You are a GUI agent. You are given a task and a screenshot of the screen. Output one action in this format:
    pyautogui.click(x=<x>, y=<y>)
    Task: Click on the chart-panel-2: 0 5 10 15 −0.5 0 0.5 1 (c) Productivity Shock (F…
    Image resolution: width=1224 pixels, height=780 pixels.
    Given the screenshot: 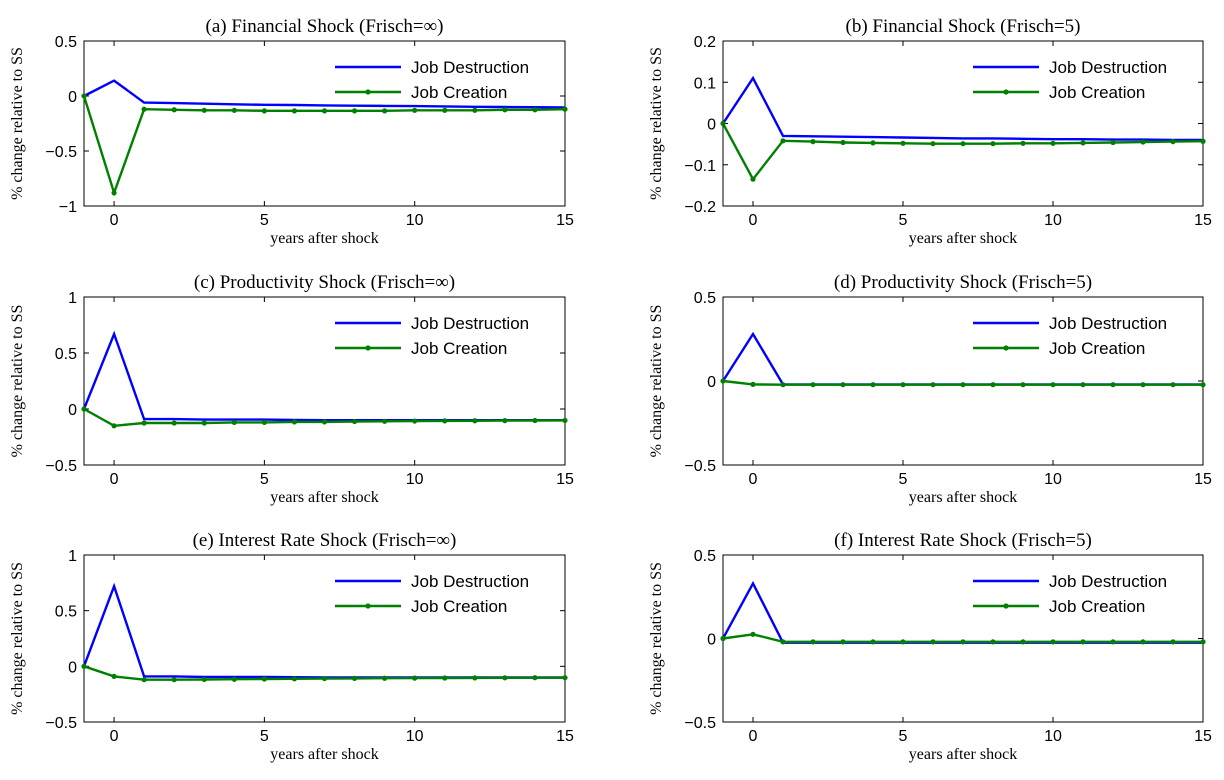 What is the action you would take?
    pyautogui.click(x=291, y=389)
    